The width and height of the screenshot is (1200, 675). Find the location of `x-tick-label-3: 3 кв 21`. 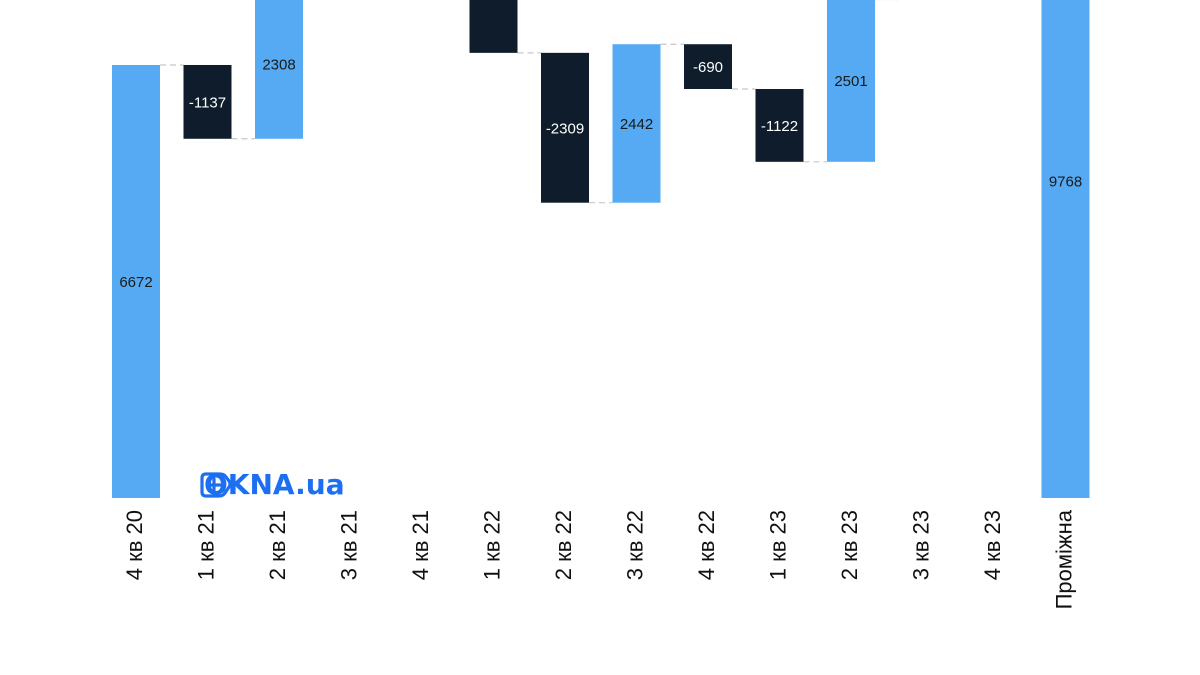

x-tick-label-3: 3 кв 21 is located at coordinates (349, 545).